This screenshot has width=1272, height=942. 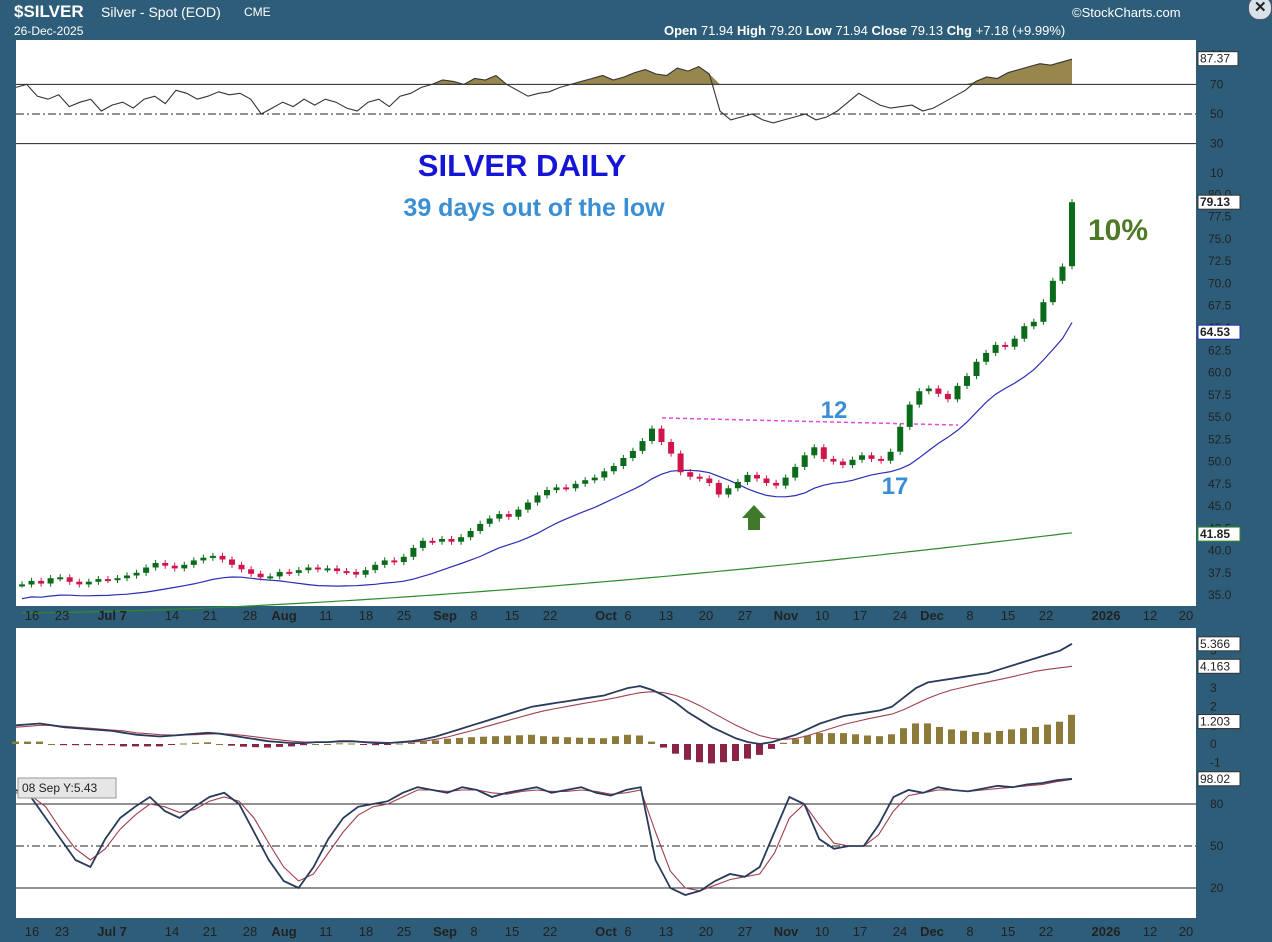 What do you see at coordinates (900, 931) in the screenshot?
I see `x-axis-label: 24` at bounding box center [900, 931].